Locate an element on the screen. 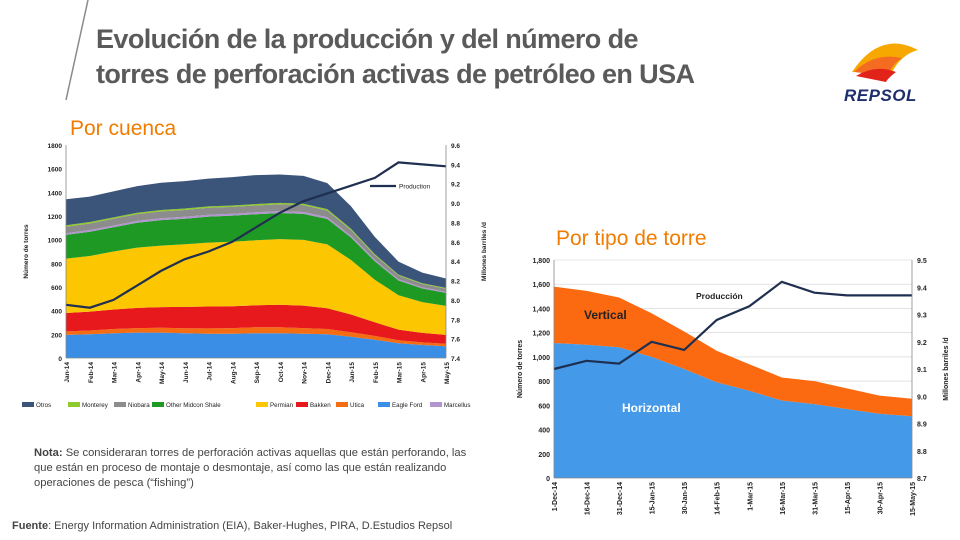 This screenshot has height=540, width=960. x-tick-label: Aug-14 is located at coordinates (233, 373).